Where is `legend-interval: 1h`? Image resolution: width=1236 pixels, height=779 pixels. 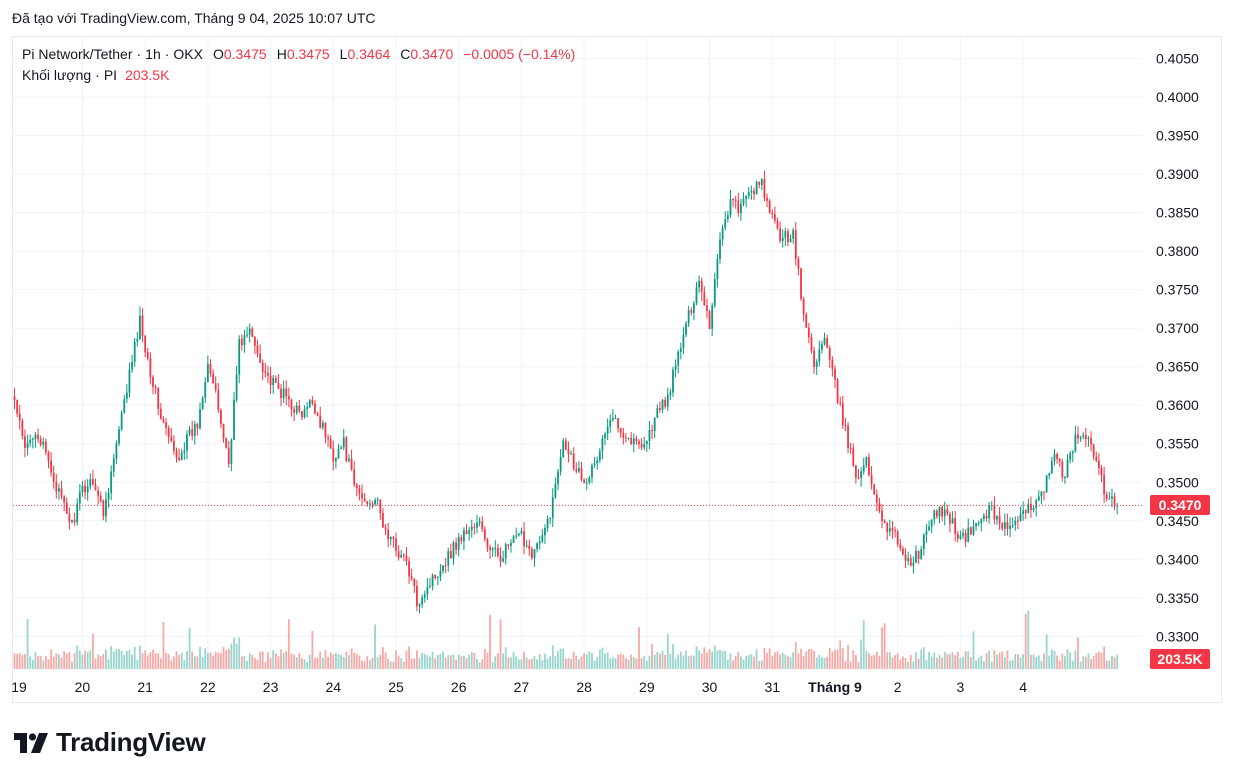 legend-interval: 1h is located at coordinates (153, 54).